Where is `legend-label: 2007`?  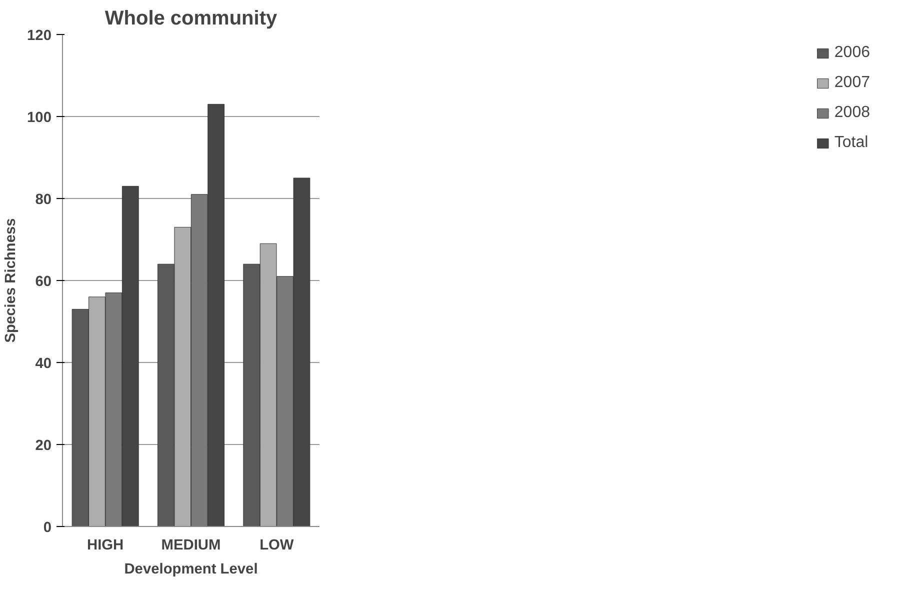
legend-label: 2007 is located at coordinates (852, 83).